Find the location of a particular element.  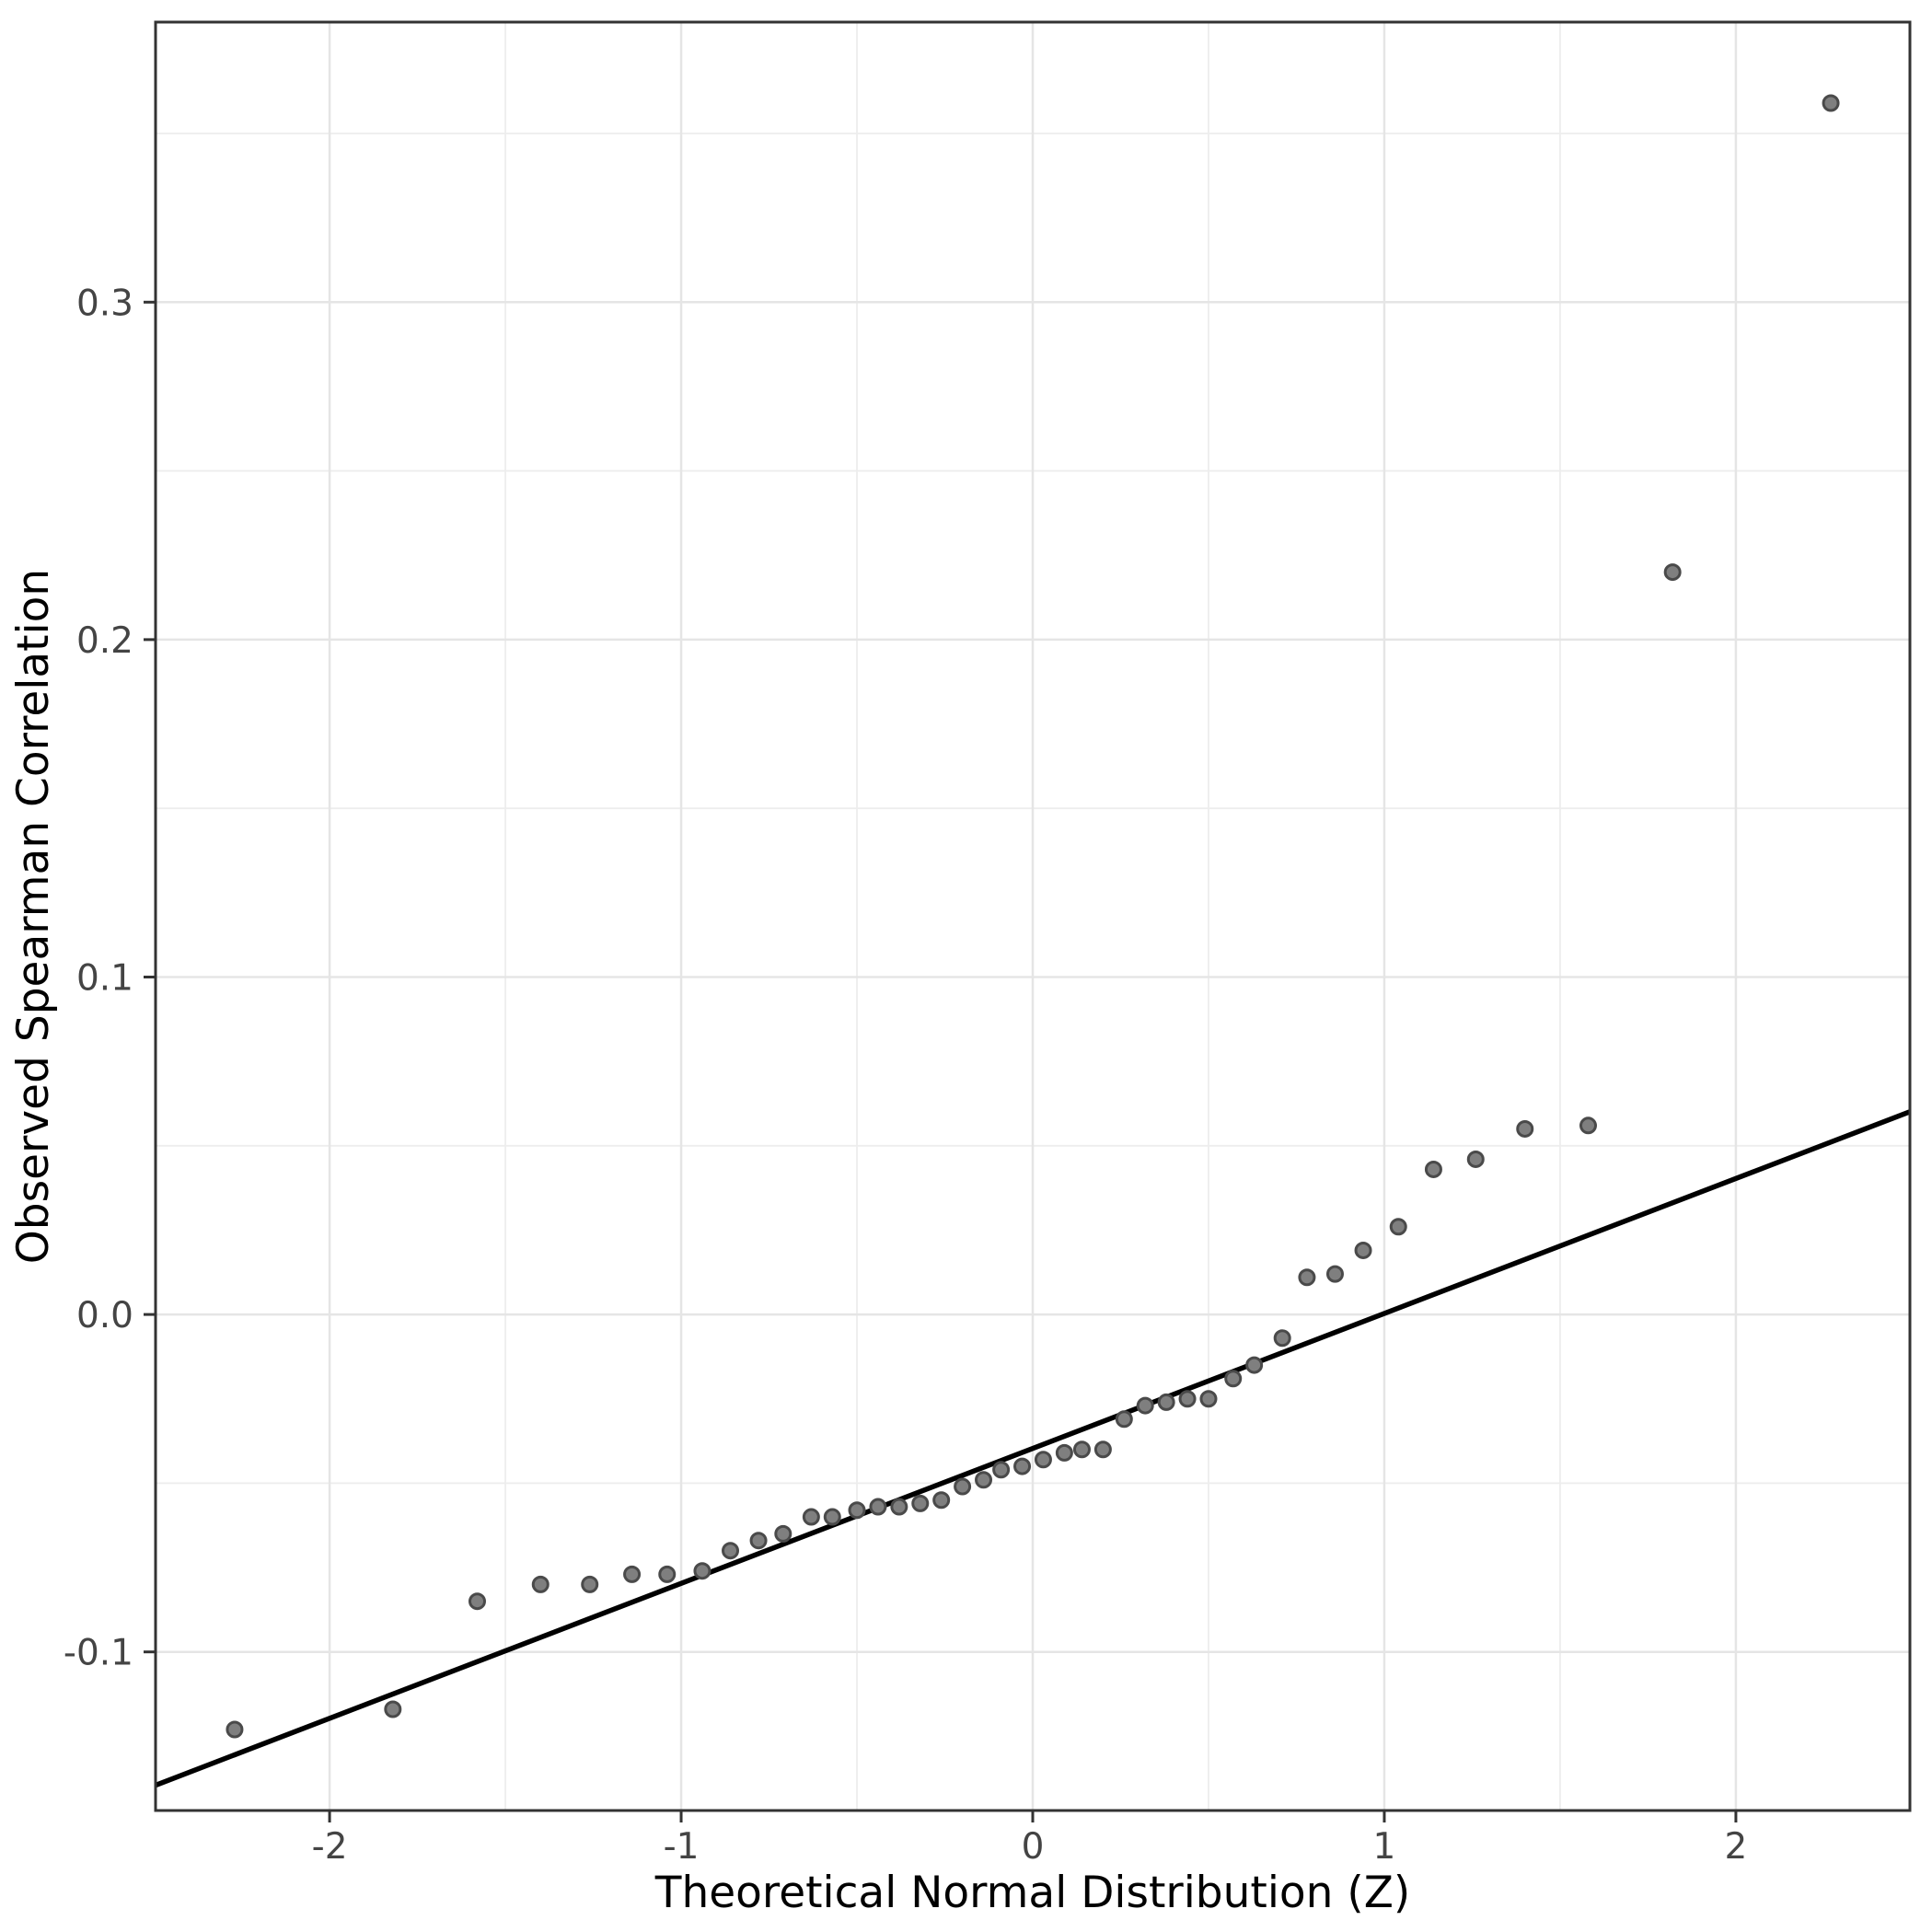

y-tick-label: -0.1 is located at coordinates (99, 1654).